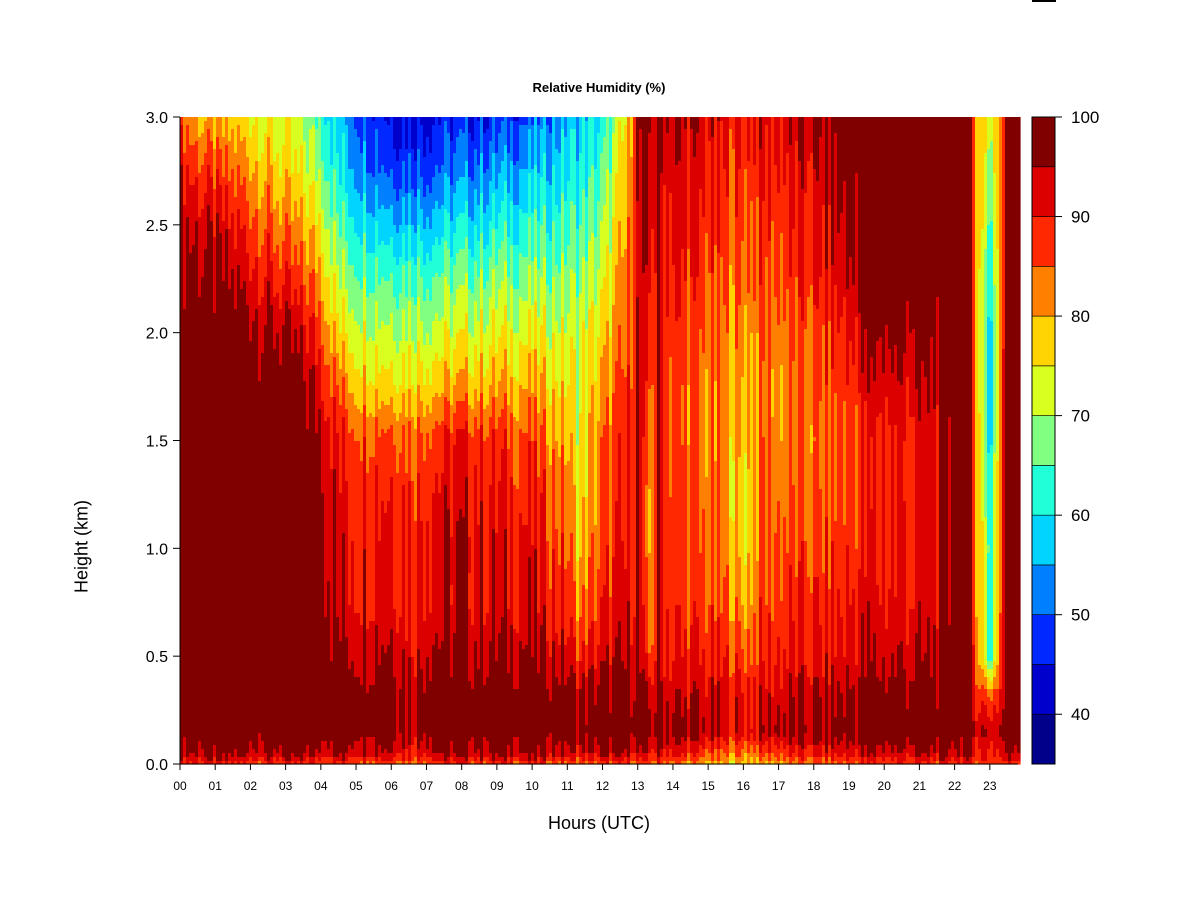 Image resolution: width=1200 pixels, height=900 pixels. I want to click on x-tick-label: 11, so click(567, 786).